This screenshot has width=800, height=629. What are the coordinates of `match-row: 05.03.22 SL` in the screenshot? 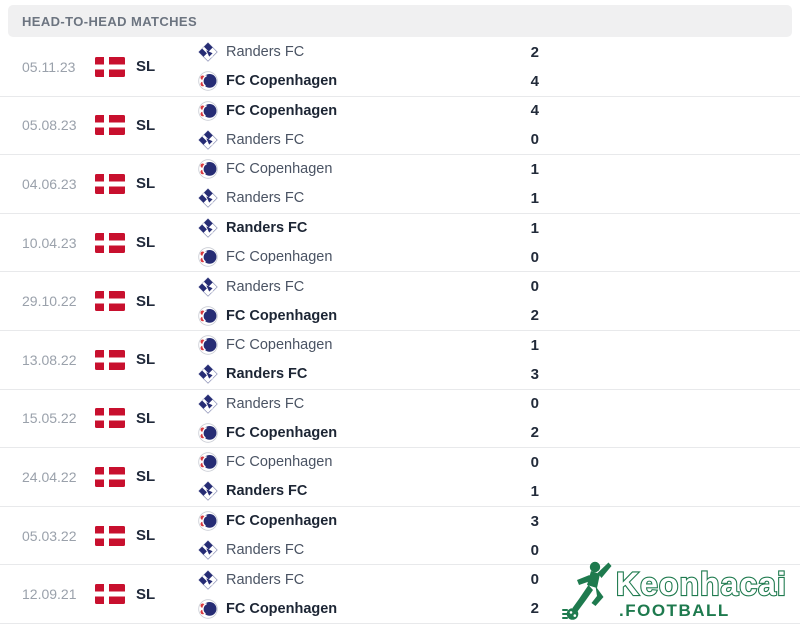 It's located at (400, 536).